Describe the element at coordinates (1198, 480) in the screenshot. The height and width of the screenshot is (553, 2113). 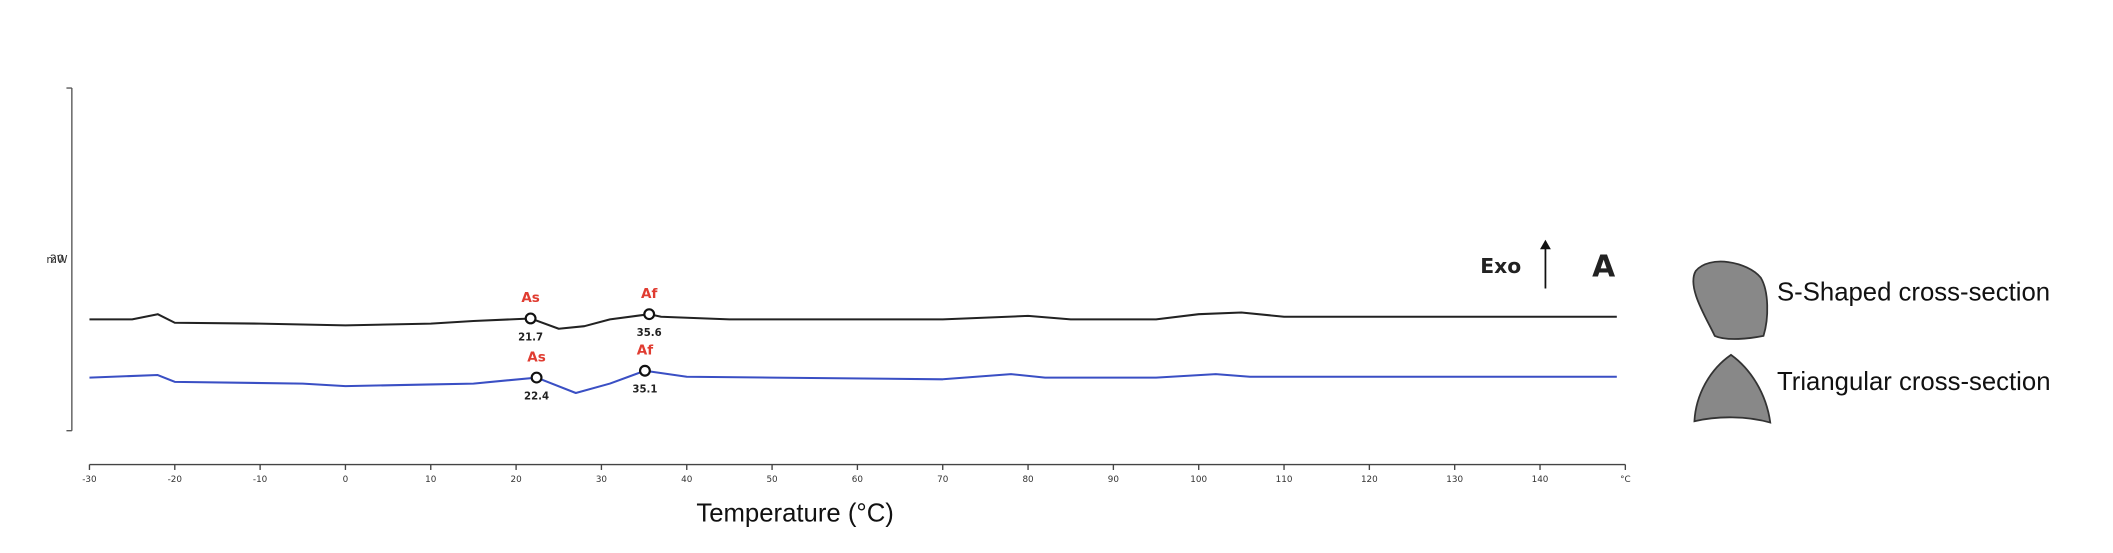
I see `x-tick-label: 100` at that location.